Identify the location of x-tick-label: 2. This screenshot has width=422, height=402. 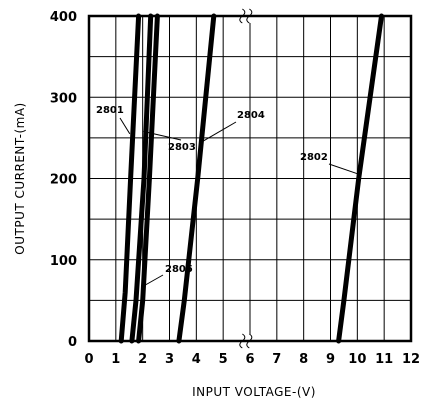
(142, 359).